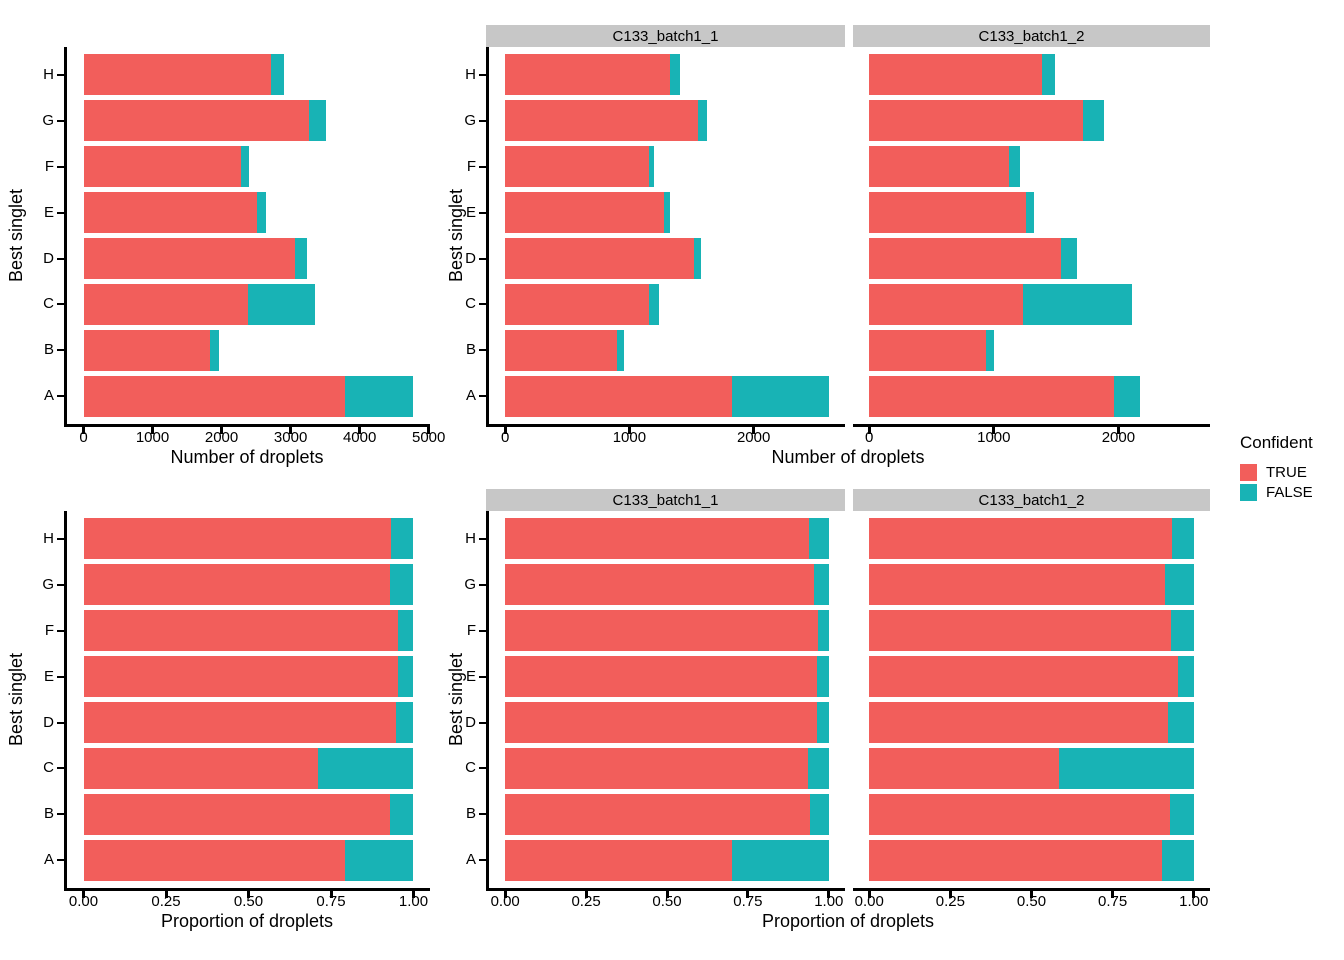 The height and width of the screenshot is (960, 1344). I want to click on y-axis-title: Best singlet, so click(457, 699).